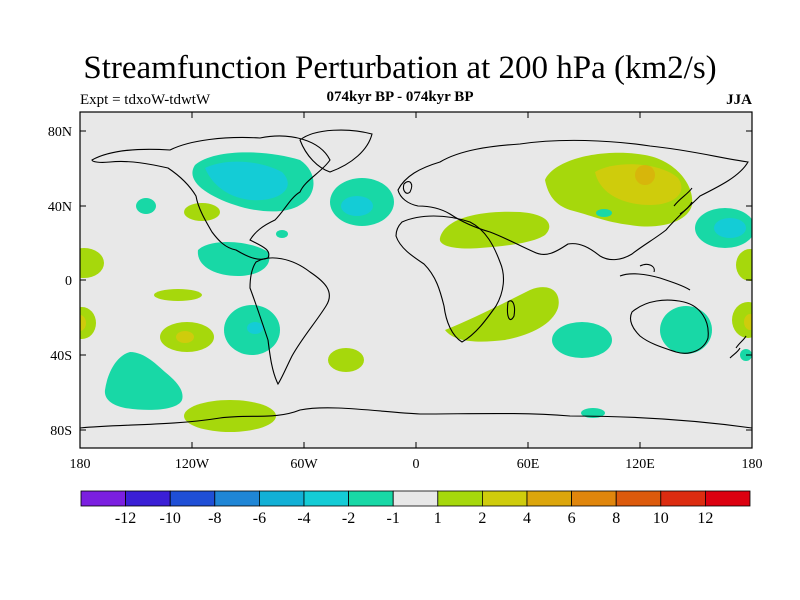 The height and width of the screenshot is (600, 800). What do you see at coordinates (255, 328) in the screenshot?
I see `anomaly-negative-south-pacific-east-core` at bounding box center [255, 328].